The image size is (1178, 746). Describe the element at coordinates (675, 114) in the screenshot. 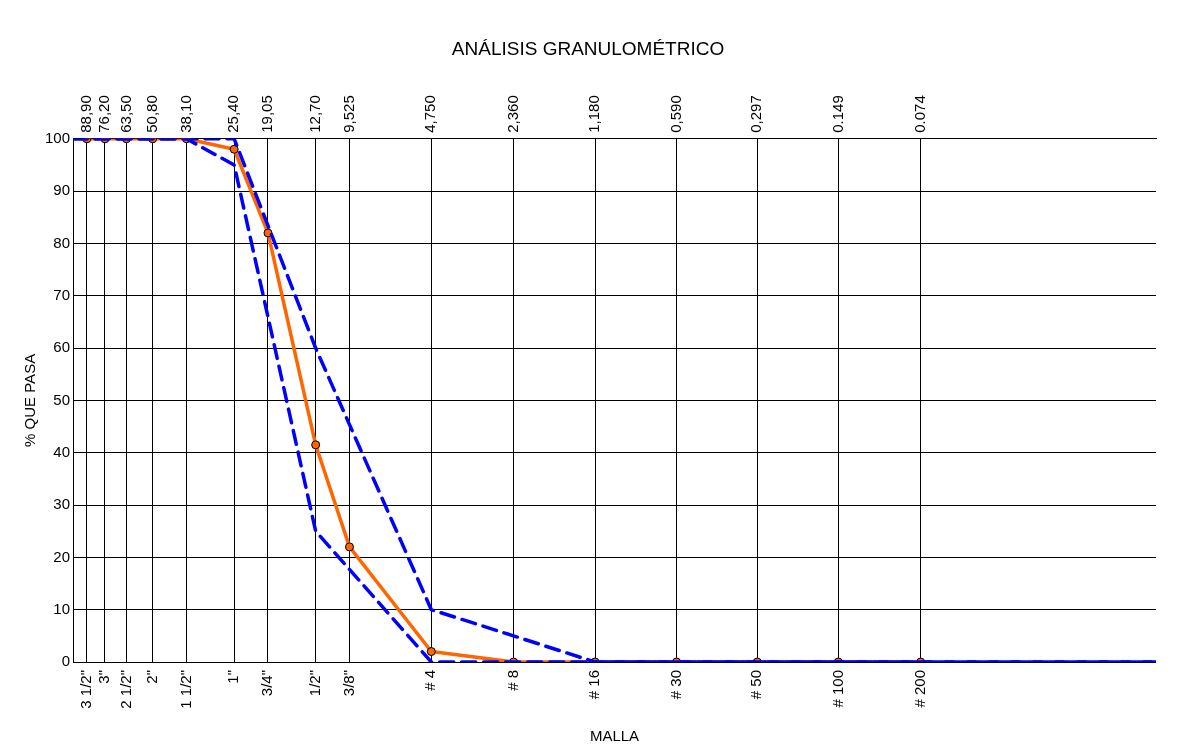

I see `x-tick-label: 0,590` at that location.